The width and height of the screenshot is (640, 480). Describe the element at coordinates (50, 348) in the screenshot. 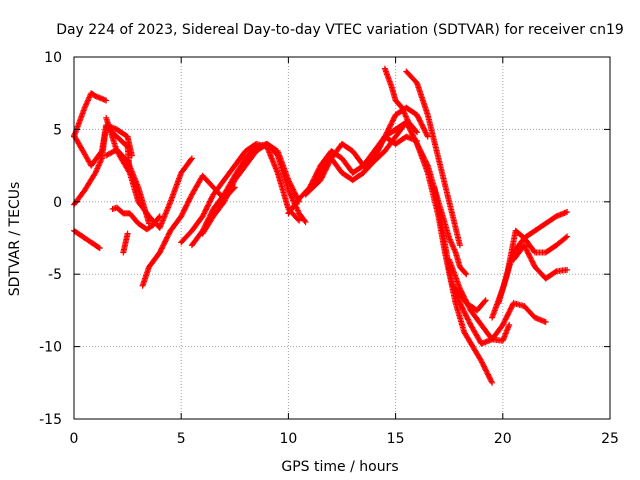

I see `y-tick-label: -10` at that location.